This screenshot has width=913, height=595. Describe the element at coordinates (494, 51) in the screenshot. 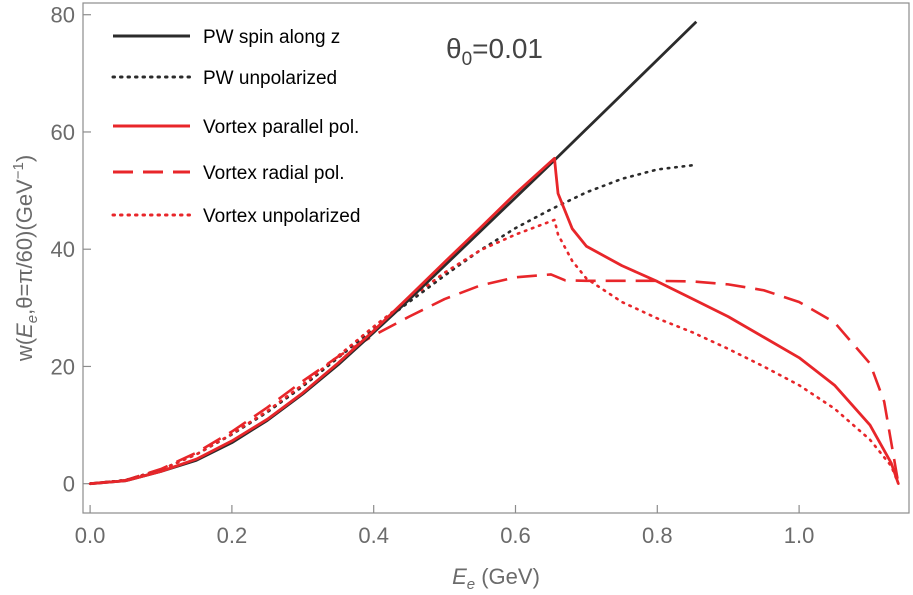

I see `annotation-theta0: θ0=0.01` at that location.